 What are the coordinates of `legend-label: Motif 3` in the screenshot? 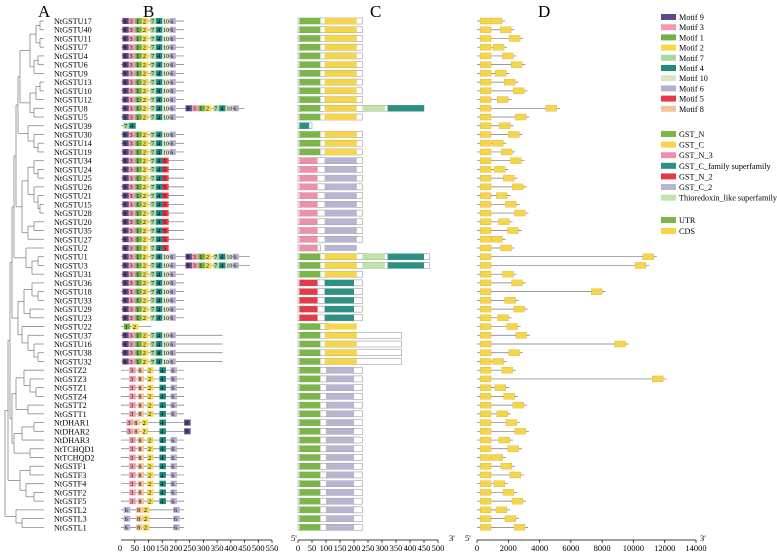 It's located at (691, 27).